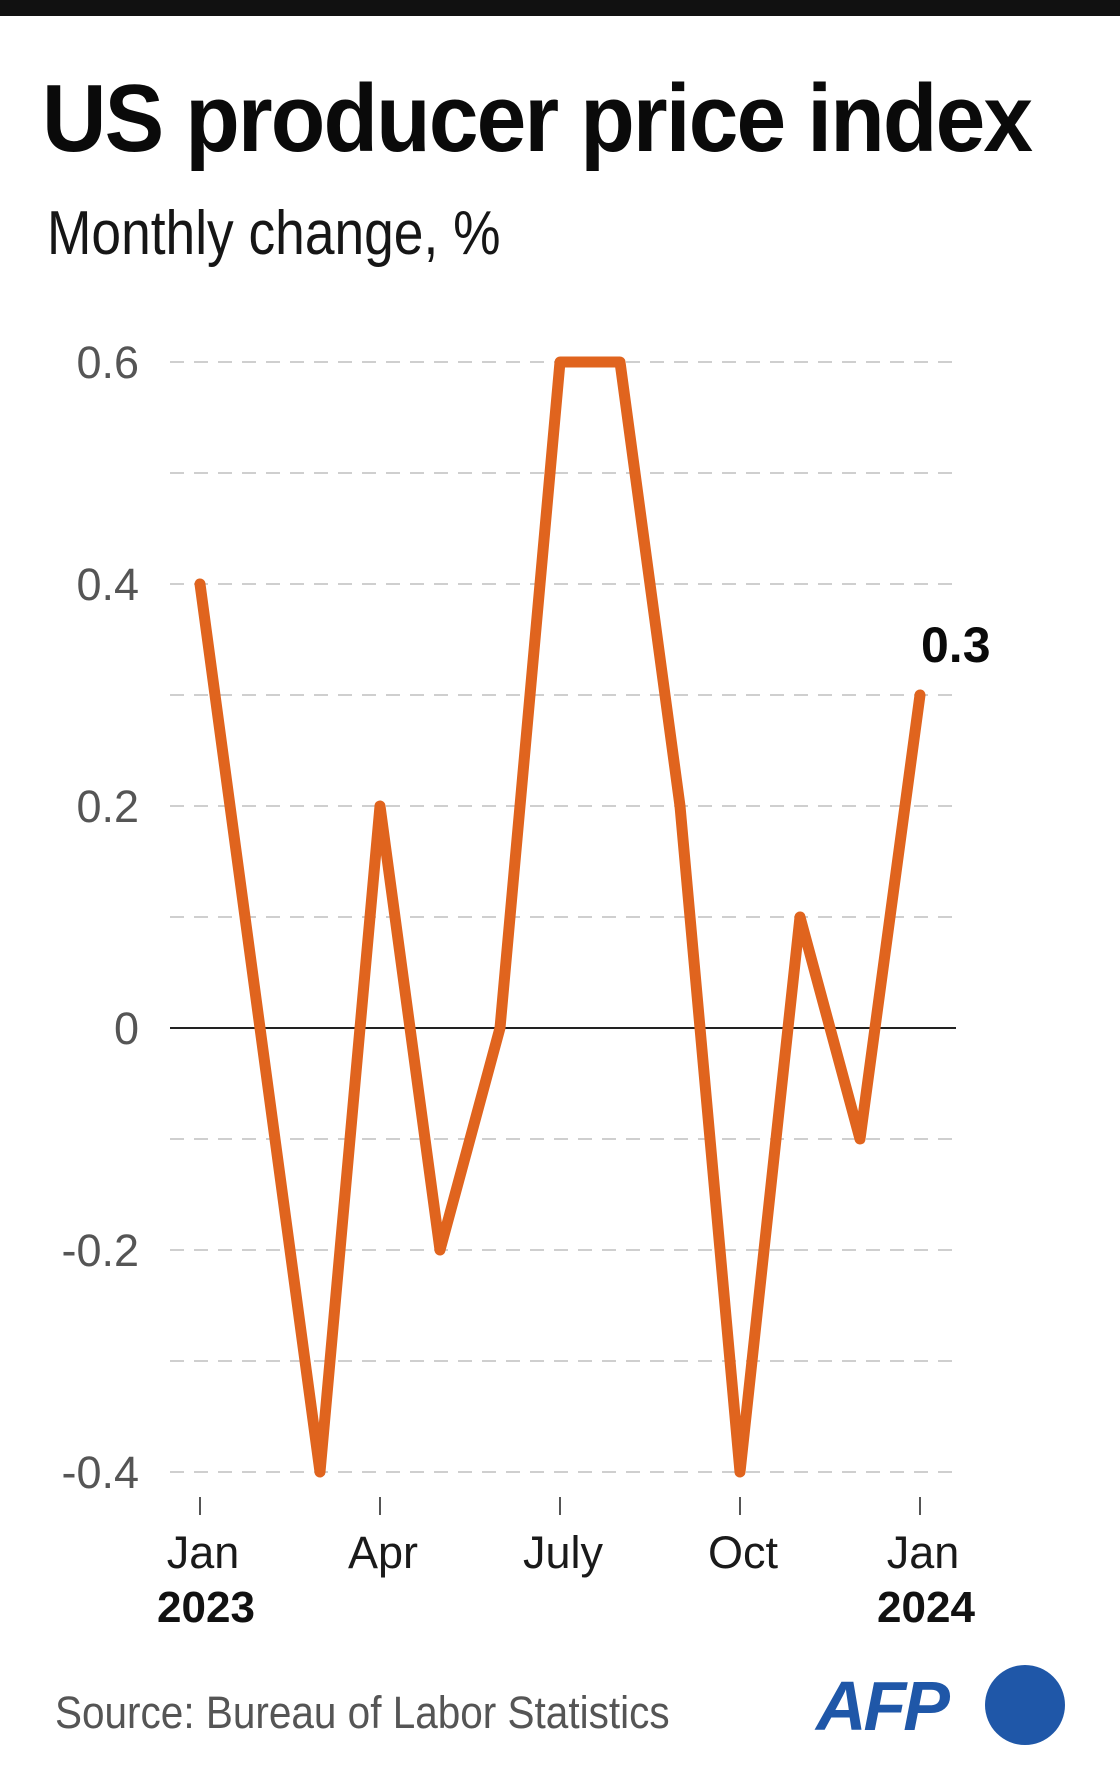 The image size is (1120, 1788). What do you see at coordinates (883, 1706) in the screenshot?
I see `afp-logo-text: AFP` at bounding box center [883, 1706].